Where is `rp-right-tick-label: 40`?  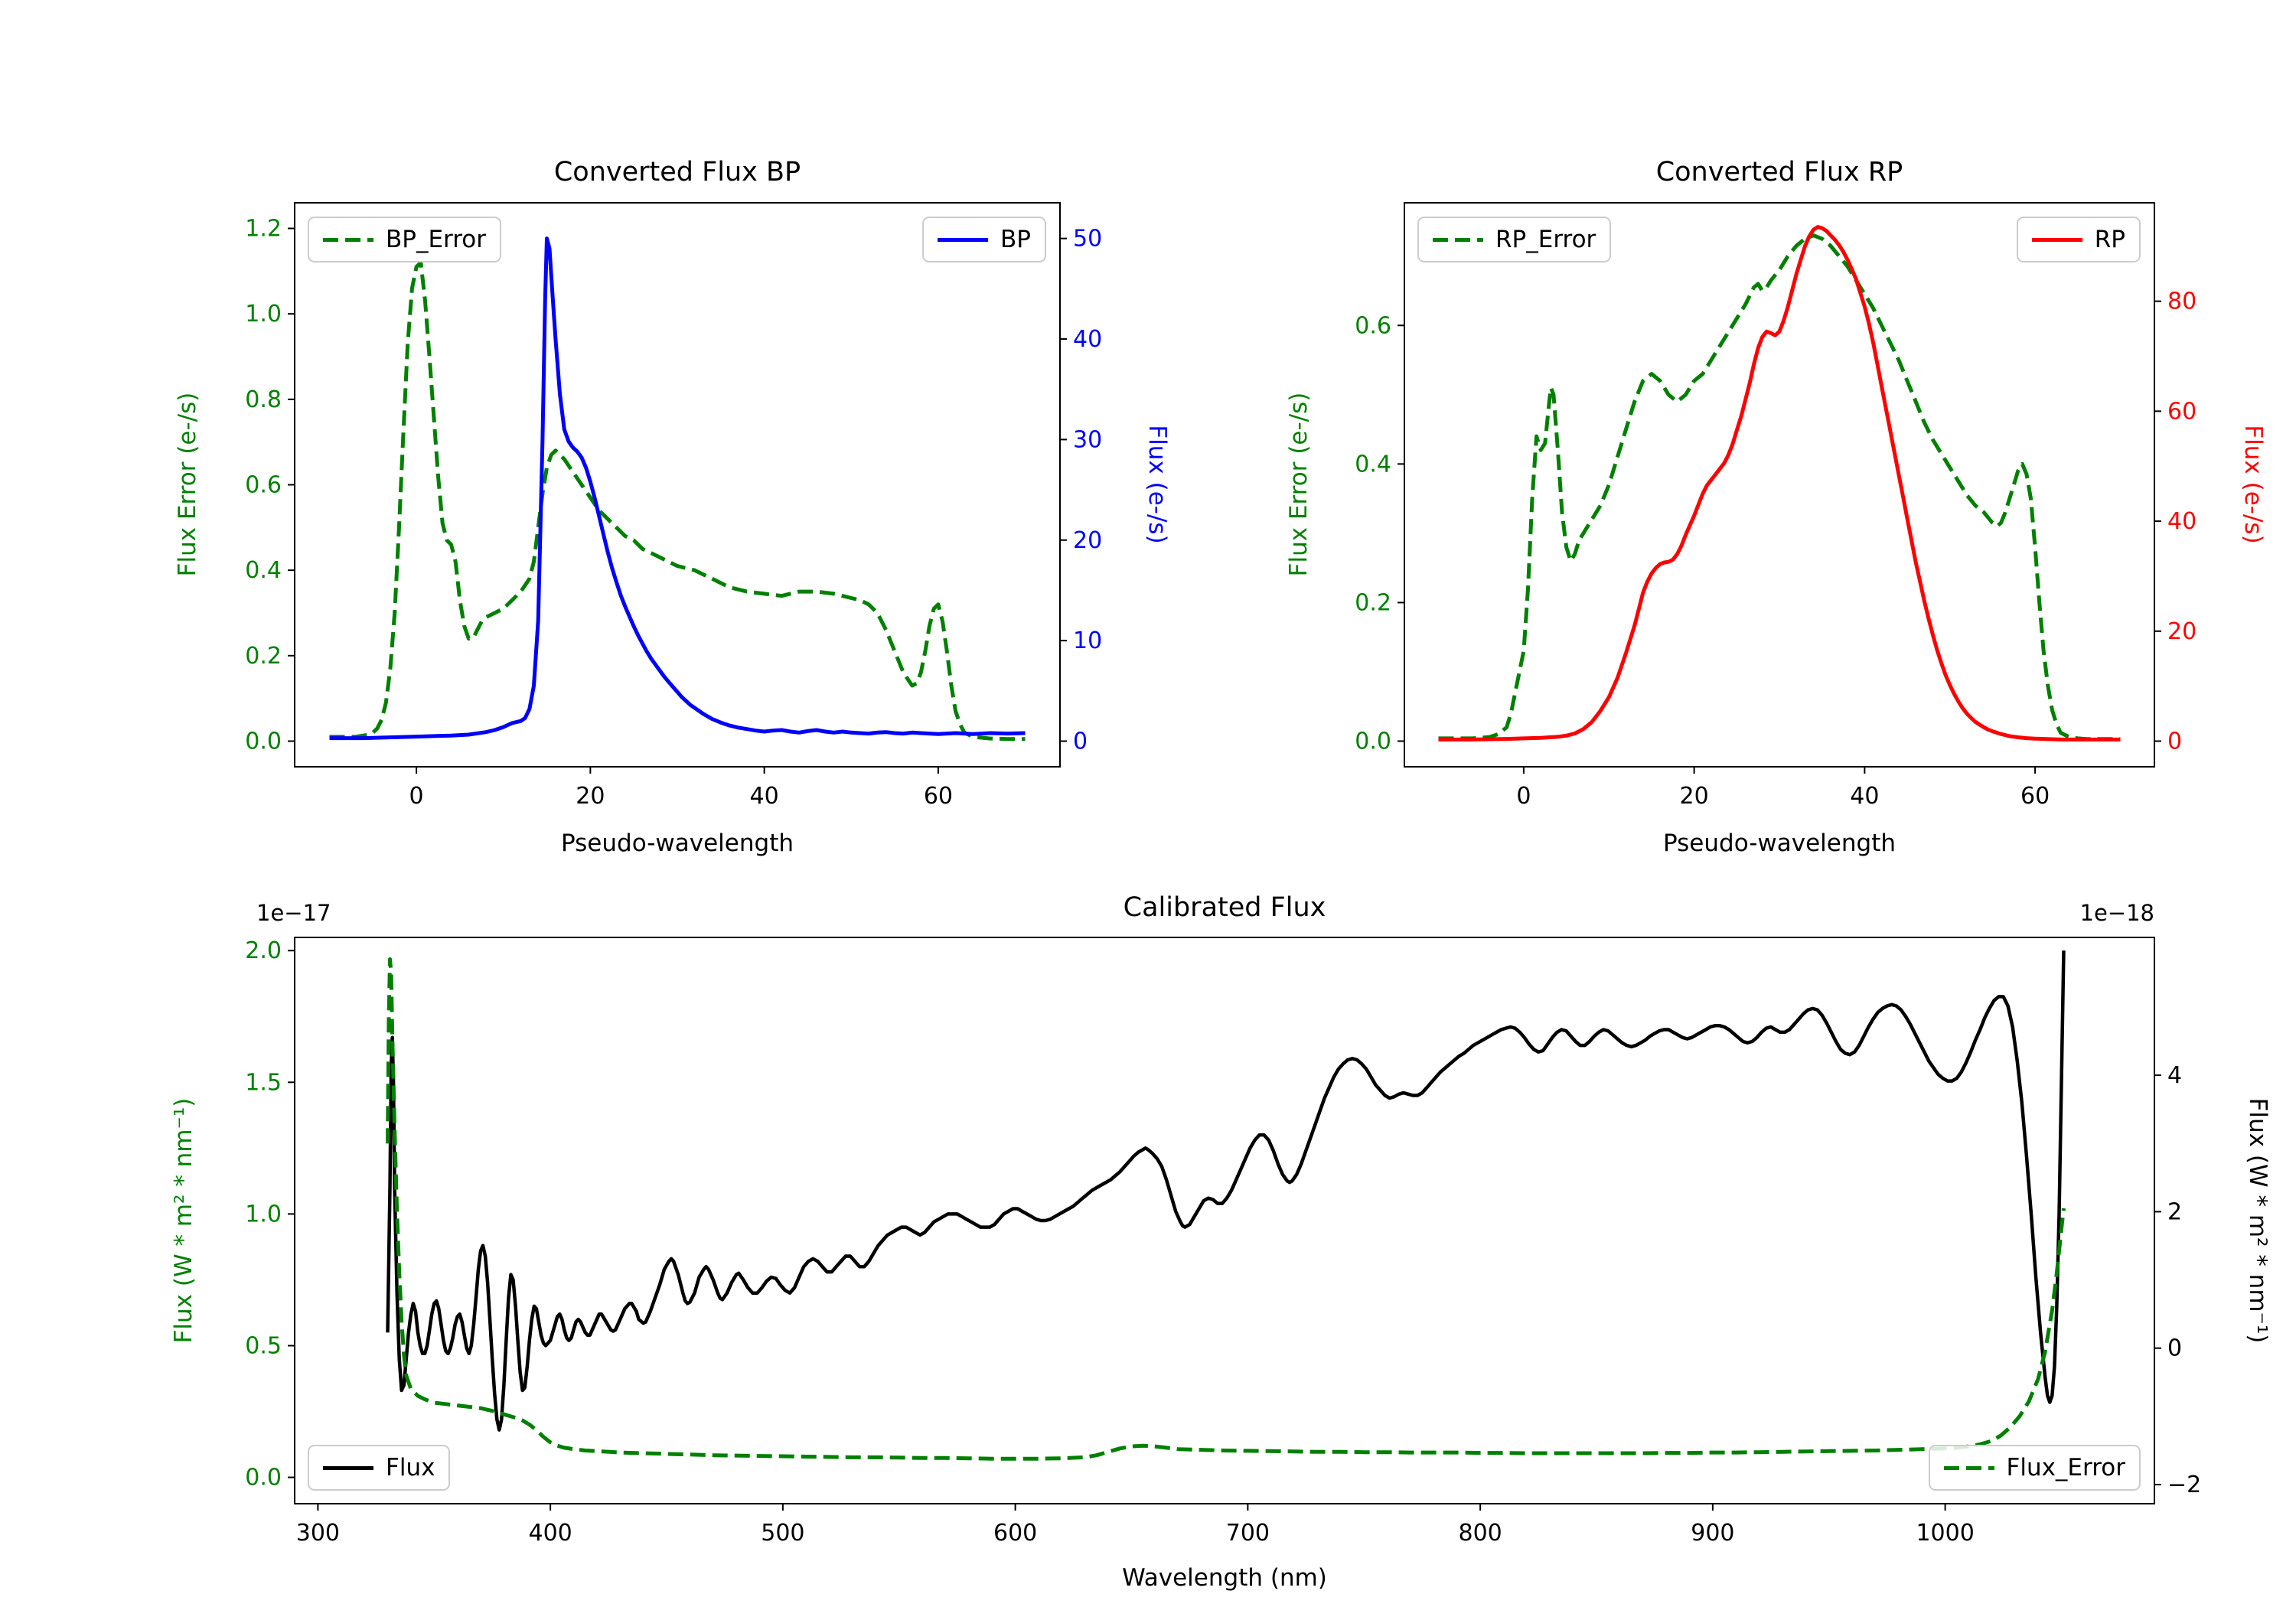
rp-right-tick-label: 40 is located at coordinates (2182, 521).